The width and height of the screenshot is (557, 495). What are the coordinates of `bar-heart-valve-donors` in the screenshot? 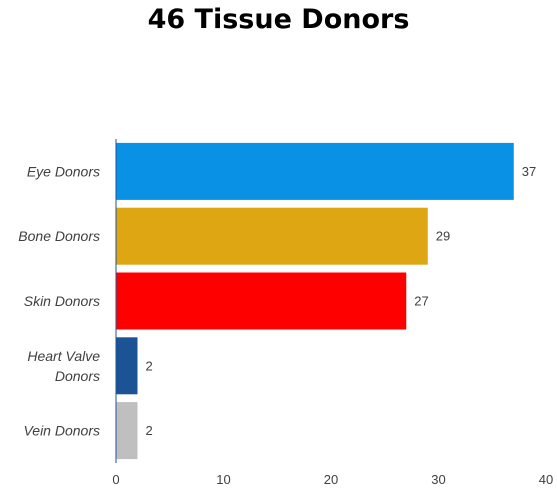 It's located at (127, 366).